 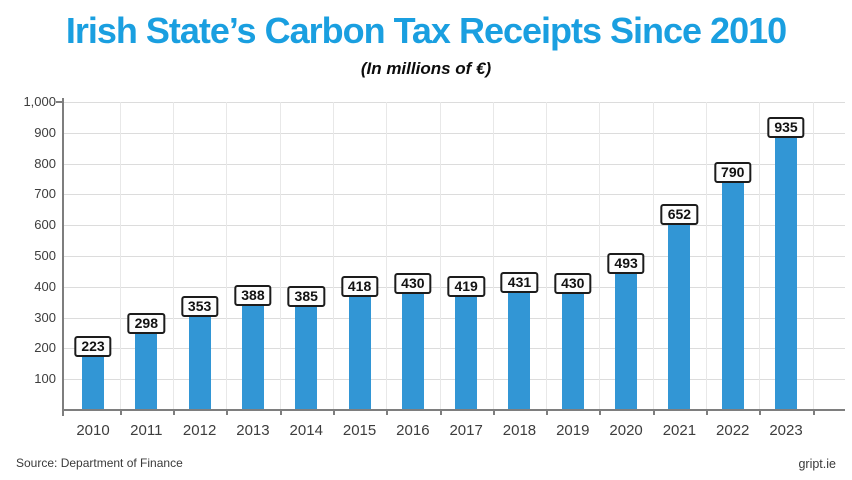 What do you see at coordinates (679, 215) in the screenshot?
I see `bar-value-label-2021: 652` at bounding box center [679, 215].